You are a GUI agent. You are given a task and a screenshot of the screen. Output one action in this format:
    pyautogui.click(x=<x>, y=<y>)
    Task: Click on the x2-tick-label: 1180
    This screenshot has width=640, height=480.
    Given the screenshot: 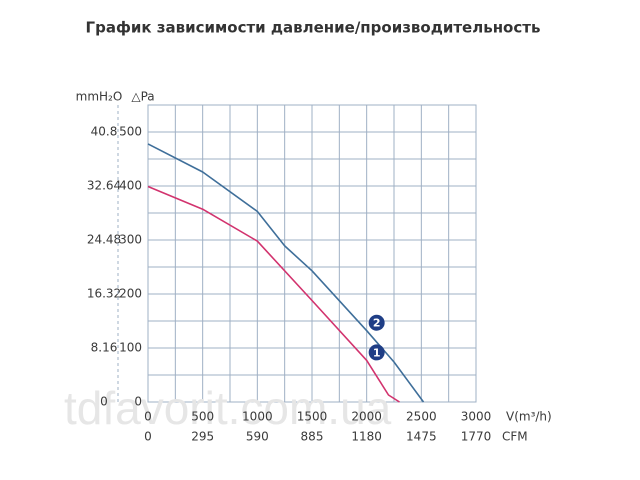 What is the action you would take?
    pyautogui.click(x=366, y=437)
    